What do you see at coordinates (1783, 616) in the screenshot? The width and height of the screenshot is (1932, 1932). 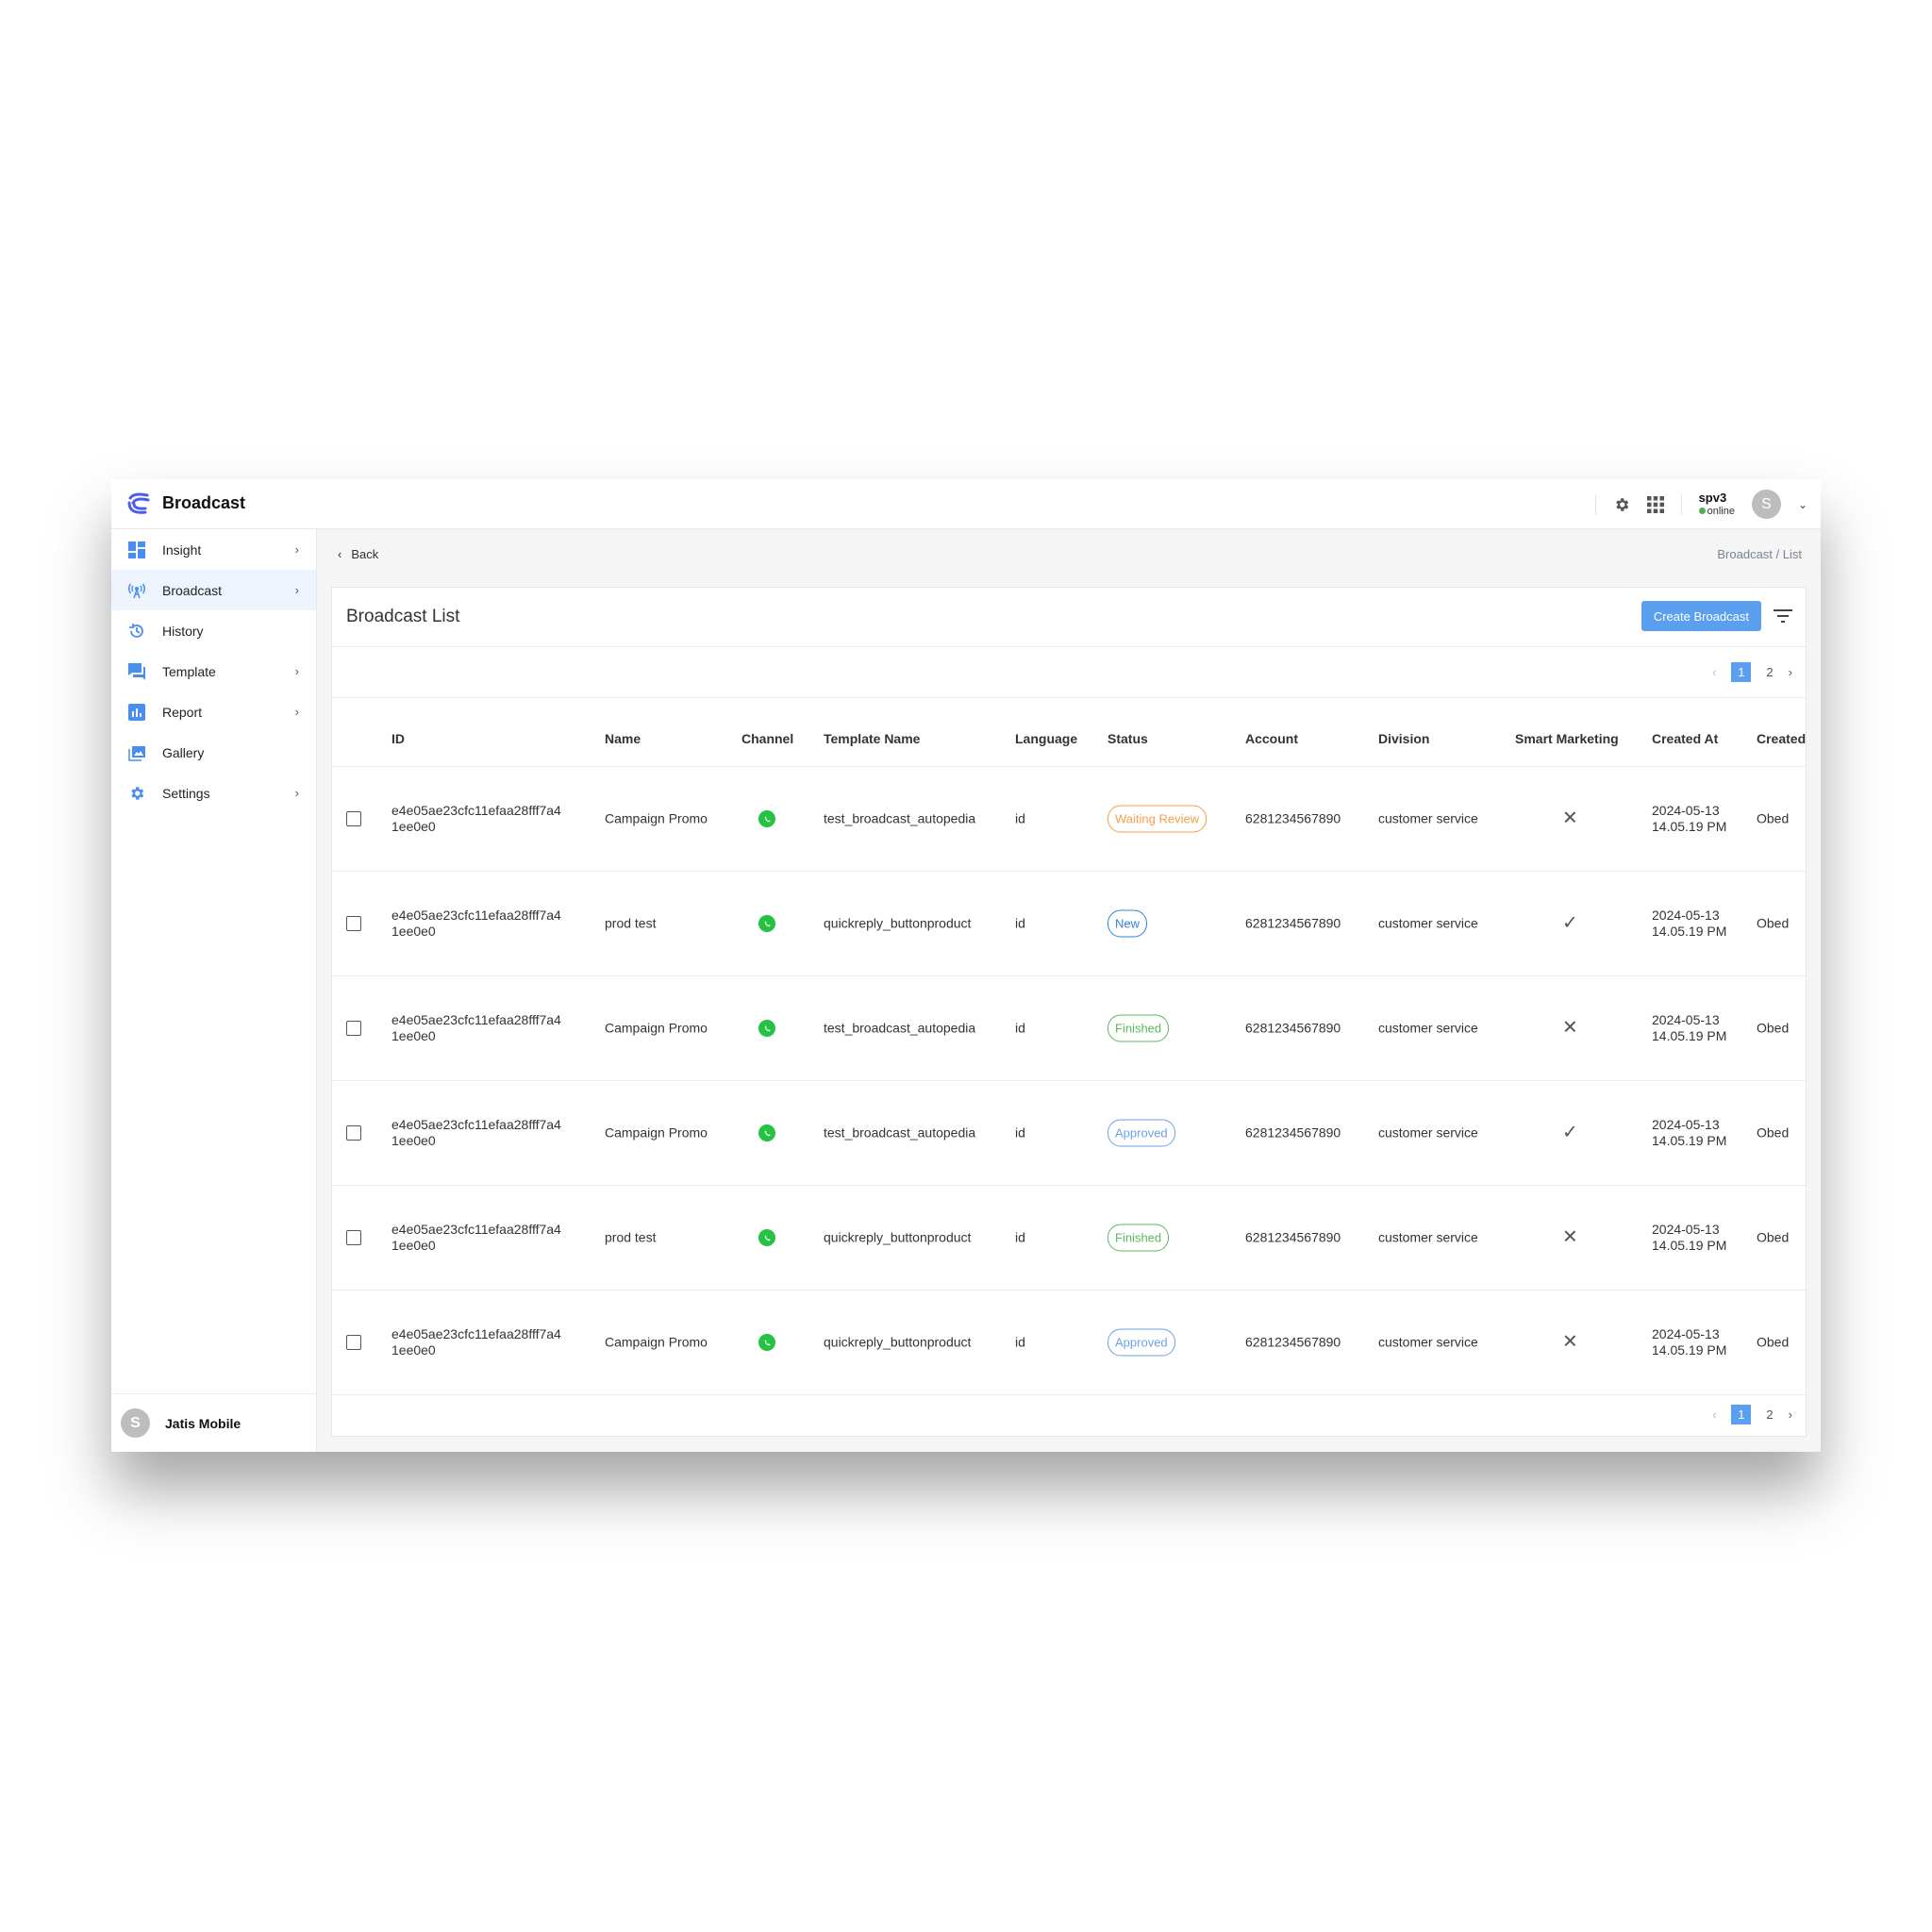 I see `filter-icon` at bounding box center [1783, 616].